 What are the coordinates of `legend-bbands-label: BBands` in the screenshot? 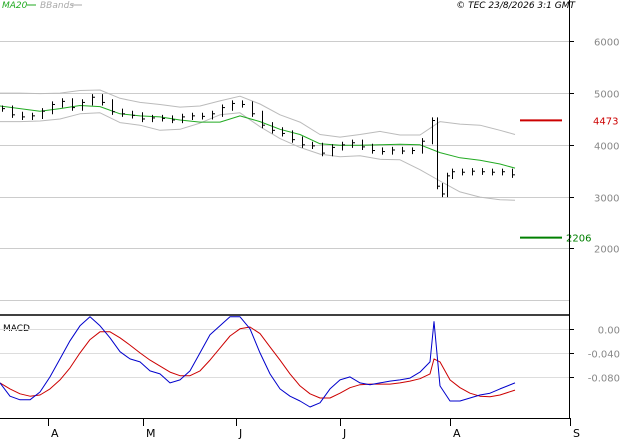 It's located at (57, 6).